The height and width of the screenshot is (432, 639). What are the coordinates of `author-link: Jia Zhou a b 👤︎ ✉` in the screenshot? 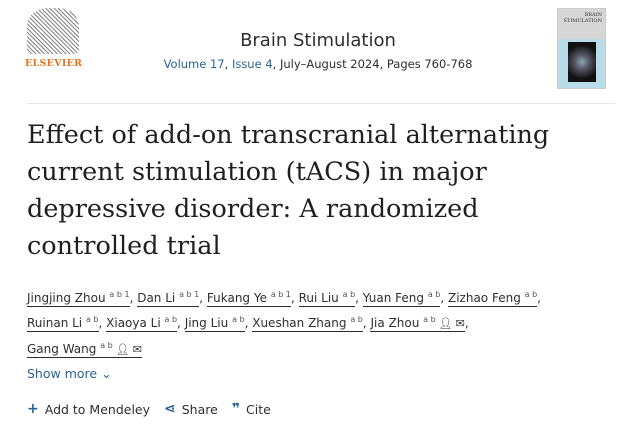 It's located at (417, 323).